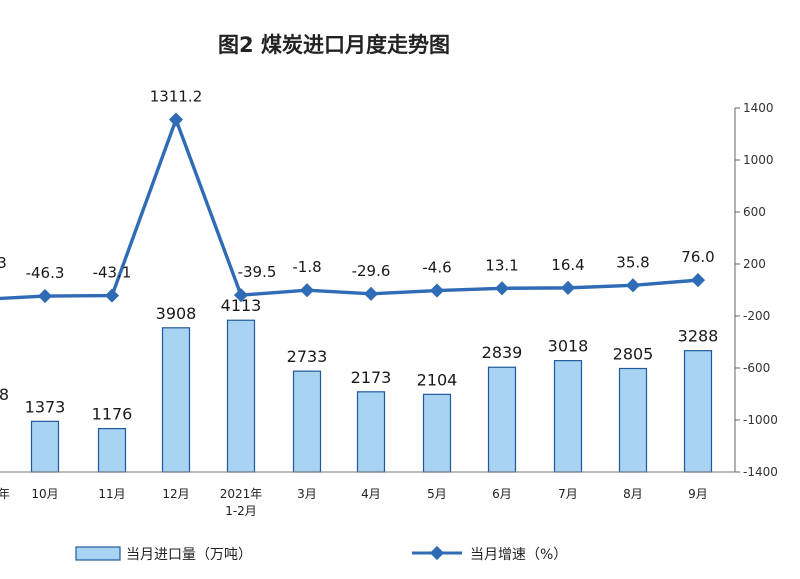 The height and width of the screenshot is (579, 800). I want to click on category-label: 年, so click(5, 494).